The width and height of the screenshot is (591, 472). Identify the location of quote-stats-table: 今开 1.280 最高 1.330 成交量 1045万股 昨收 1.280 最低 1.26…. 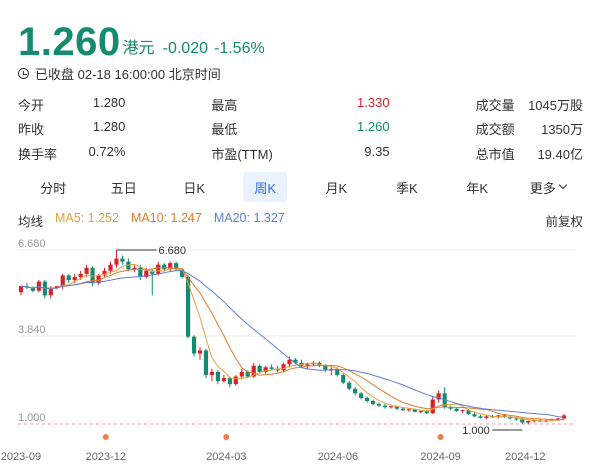
(300, 129).